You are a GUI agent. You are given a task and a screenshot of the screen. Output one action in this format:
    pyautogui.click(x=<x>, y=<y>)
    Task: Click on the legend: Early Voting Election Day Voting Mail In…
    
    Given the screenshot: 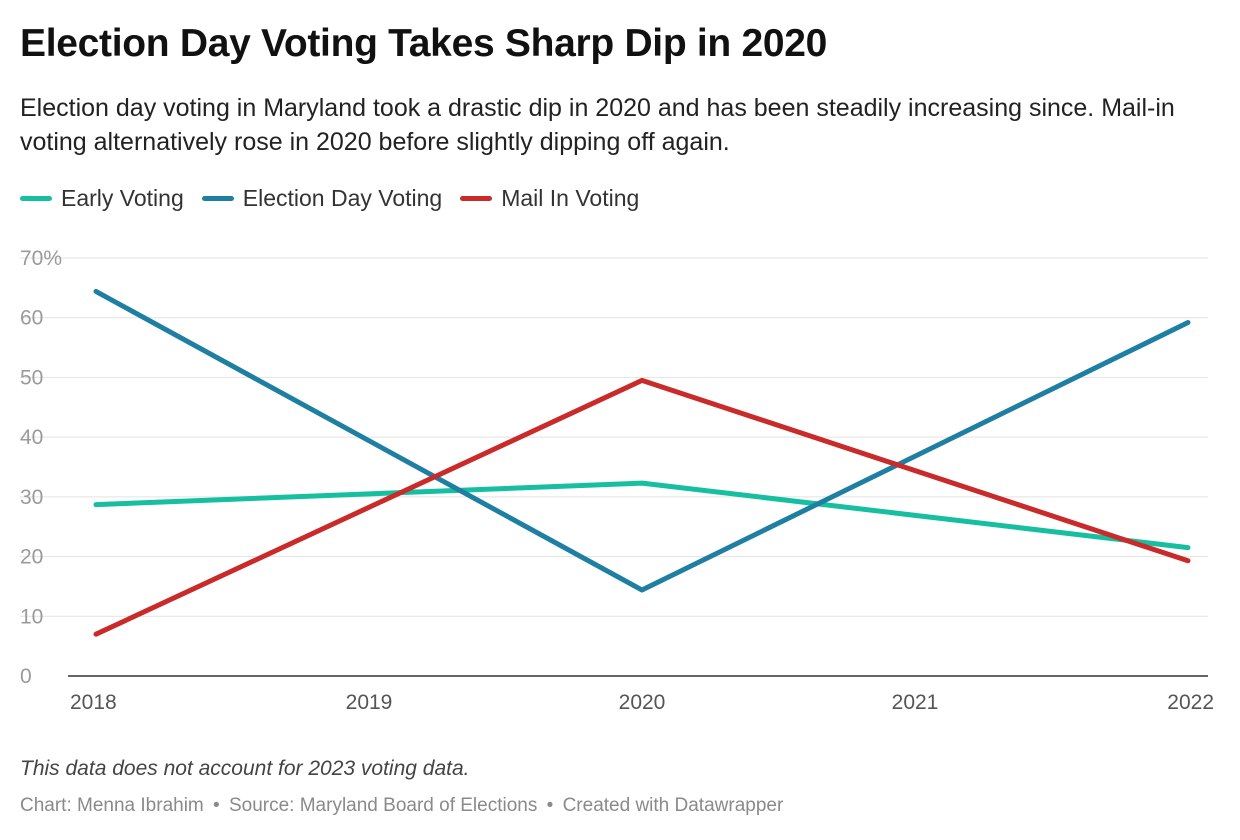 What is the action you would take?
    pyautogui.click(x=338, y=198)
    